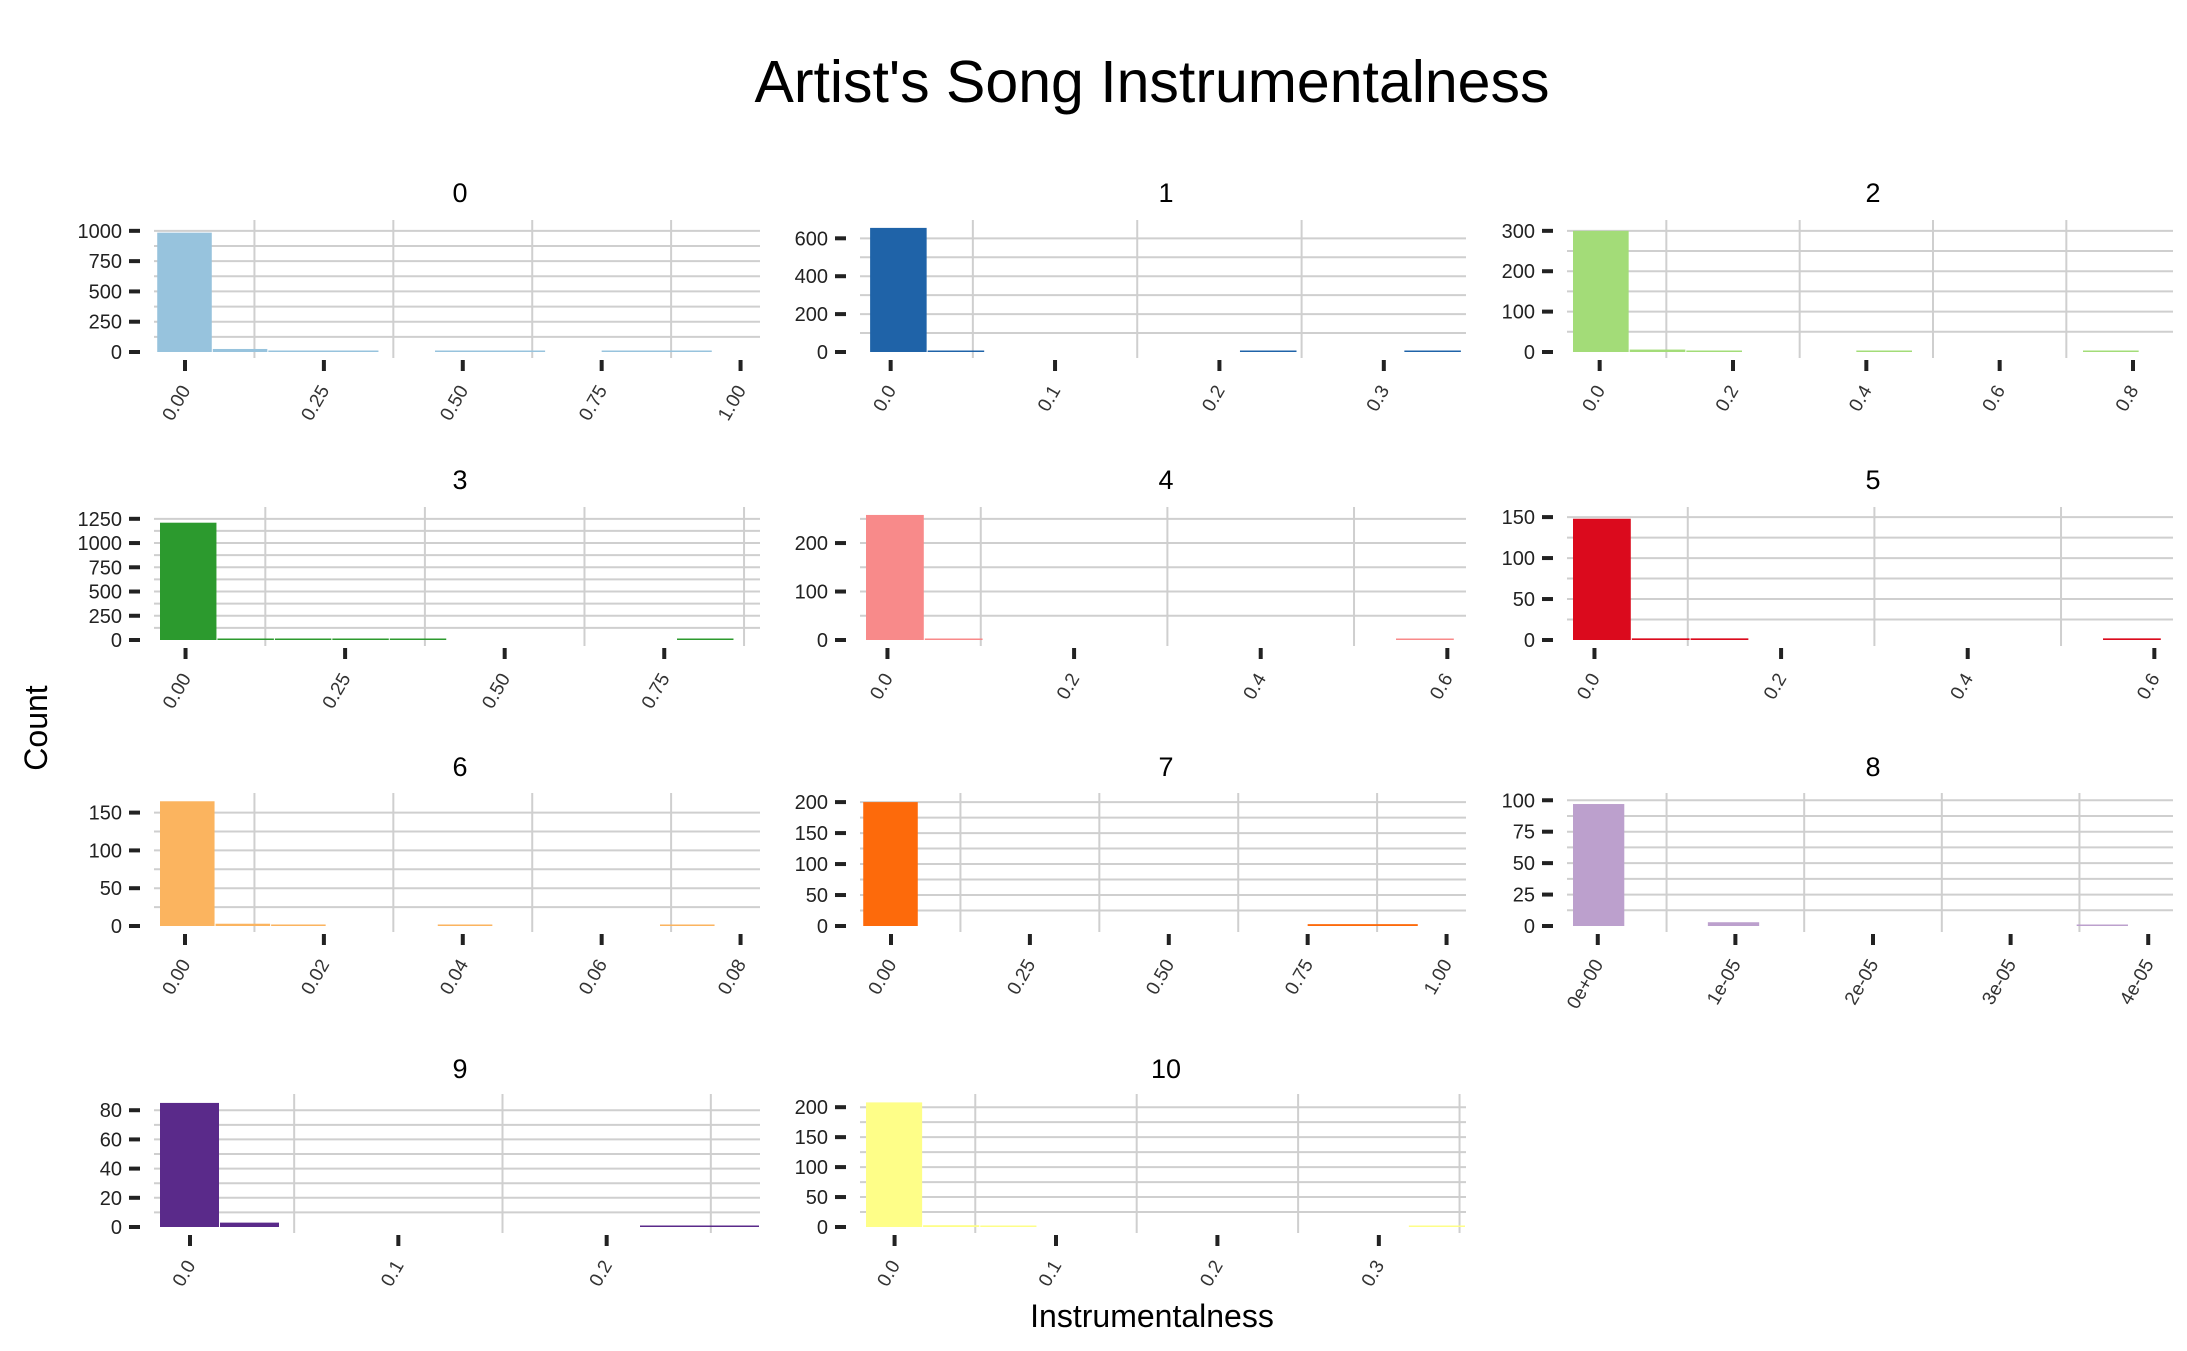 The image size is (2187, 1351). Describe the element at coordinates (1872, 193) in the screenshot. I see `facet-title: 2` at that location.